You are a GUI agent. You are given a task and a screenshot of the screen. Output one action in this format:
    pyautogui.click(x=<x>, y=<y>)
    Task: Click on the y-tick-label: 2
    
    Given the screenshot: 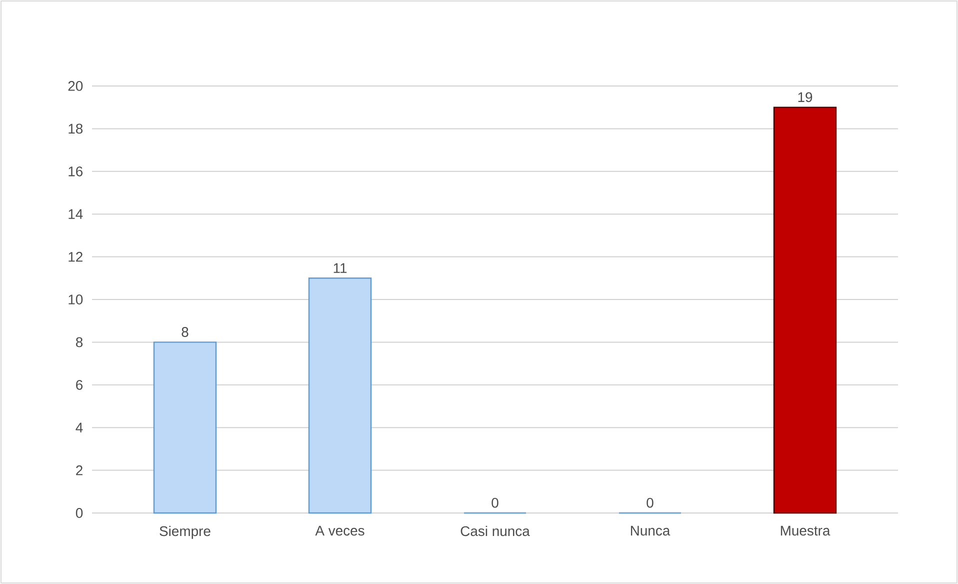 What is the action you would take?
    pyautogui.click(x=79, y=470)
    